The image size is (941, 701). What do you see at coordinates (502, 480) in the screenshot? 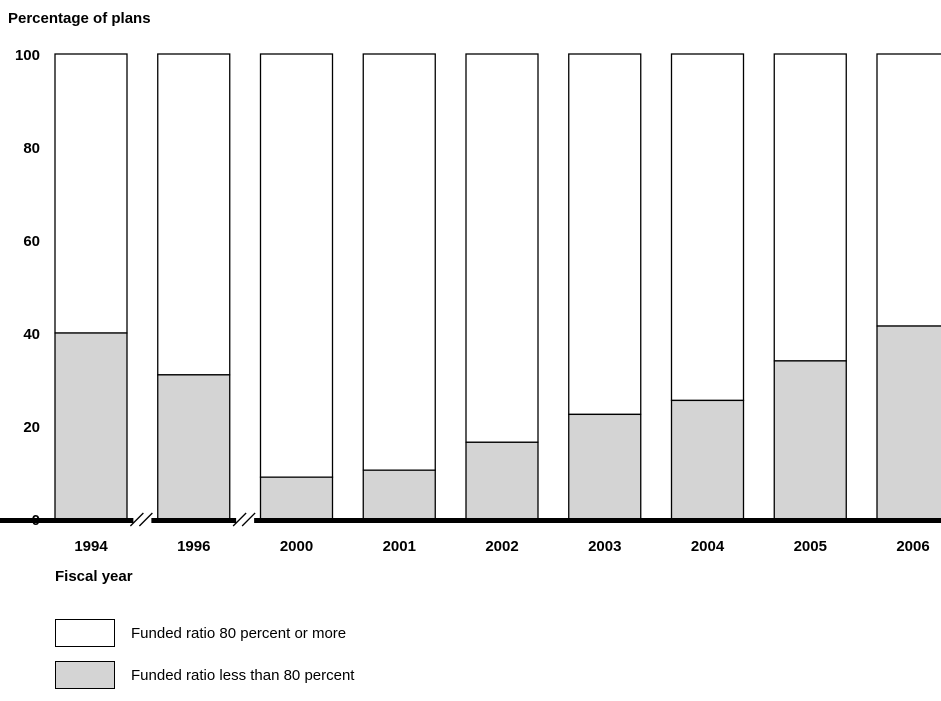
I see `bar-low-2002` at bounding box center [502, 480].